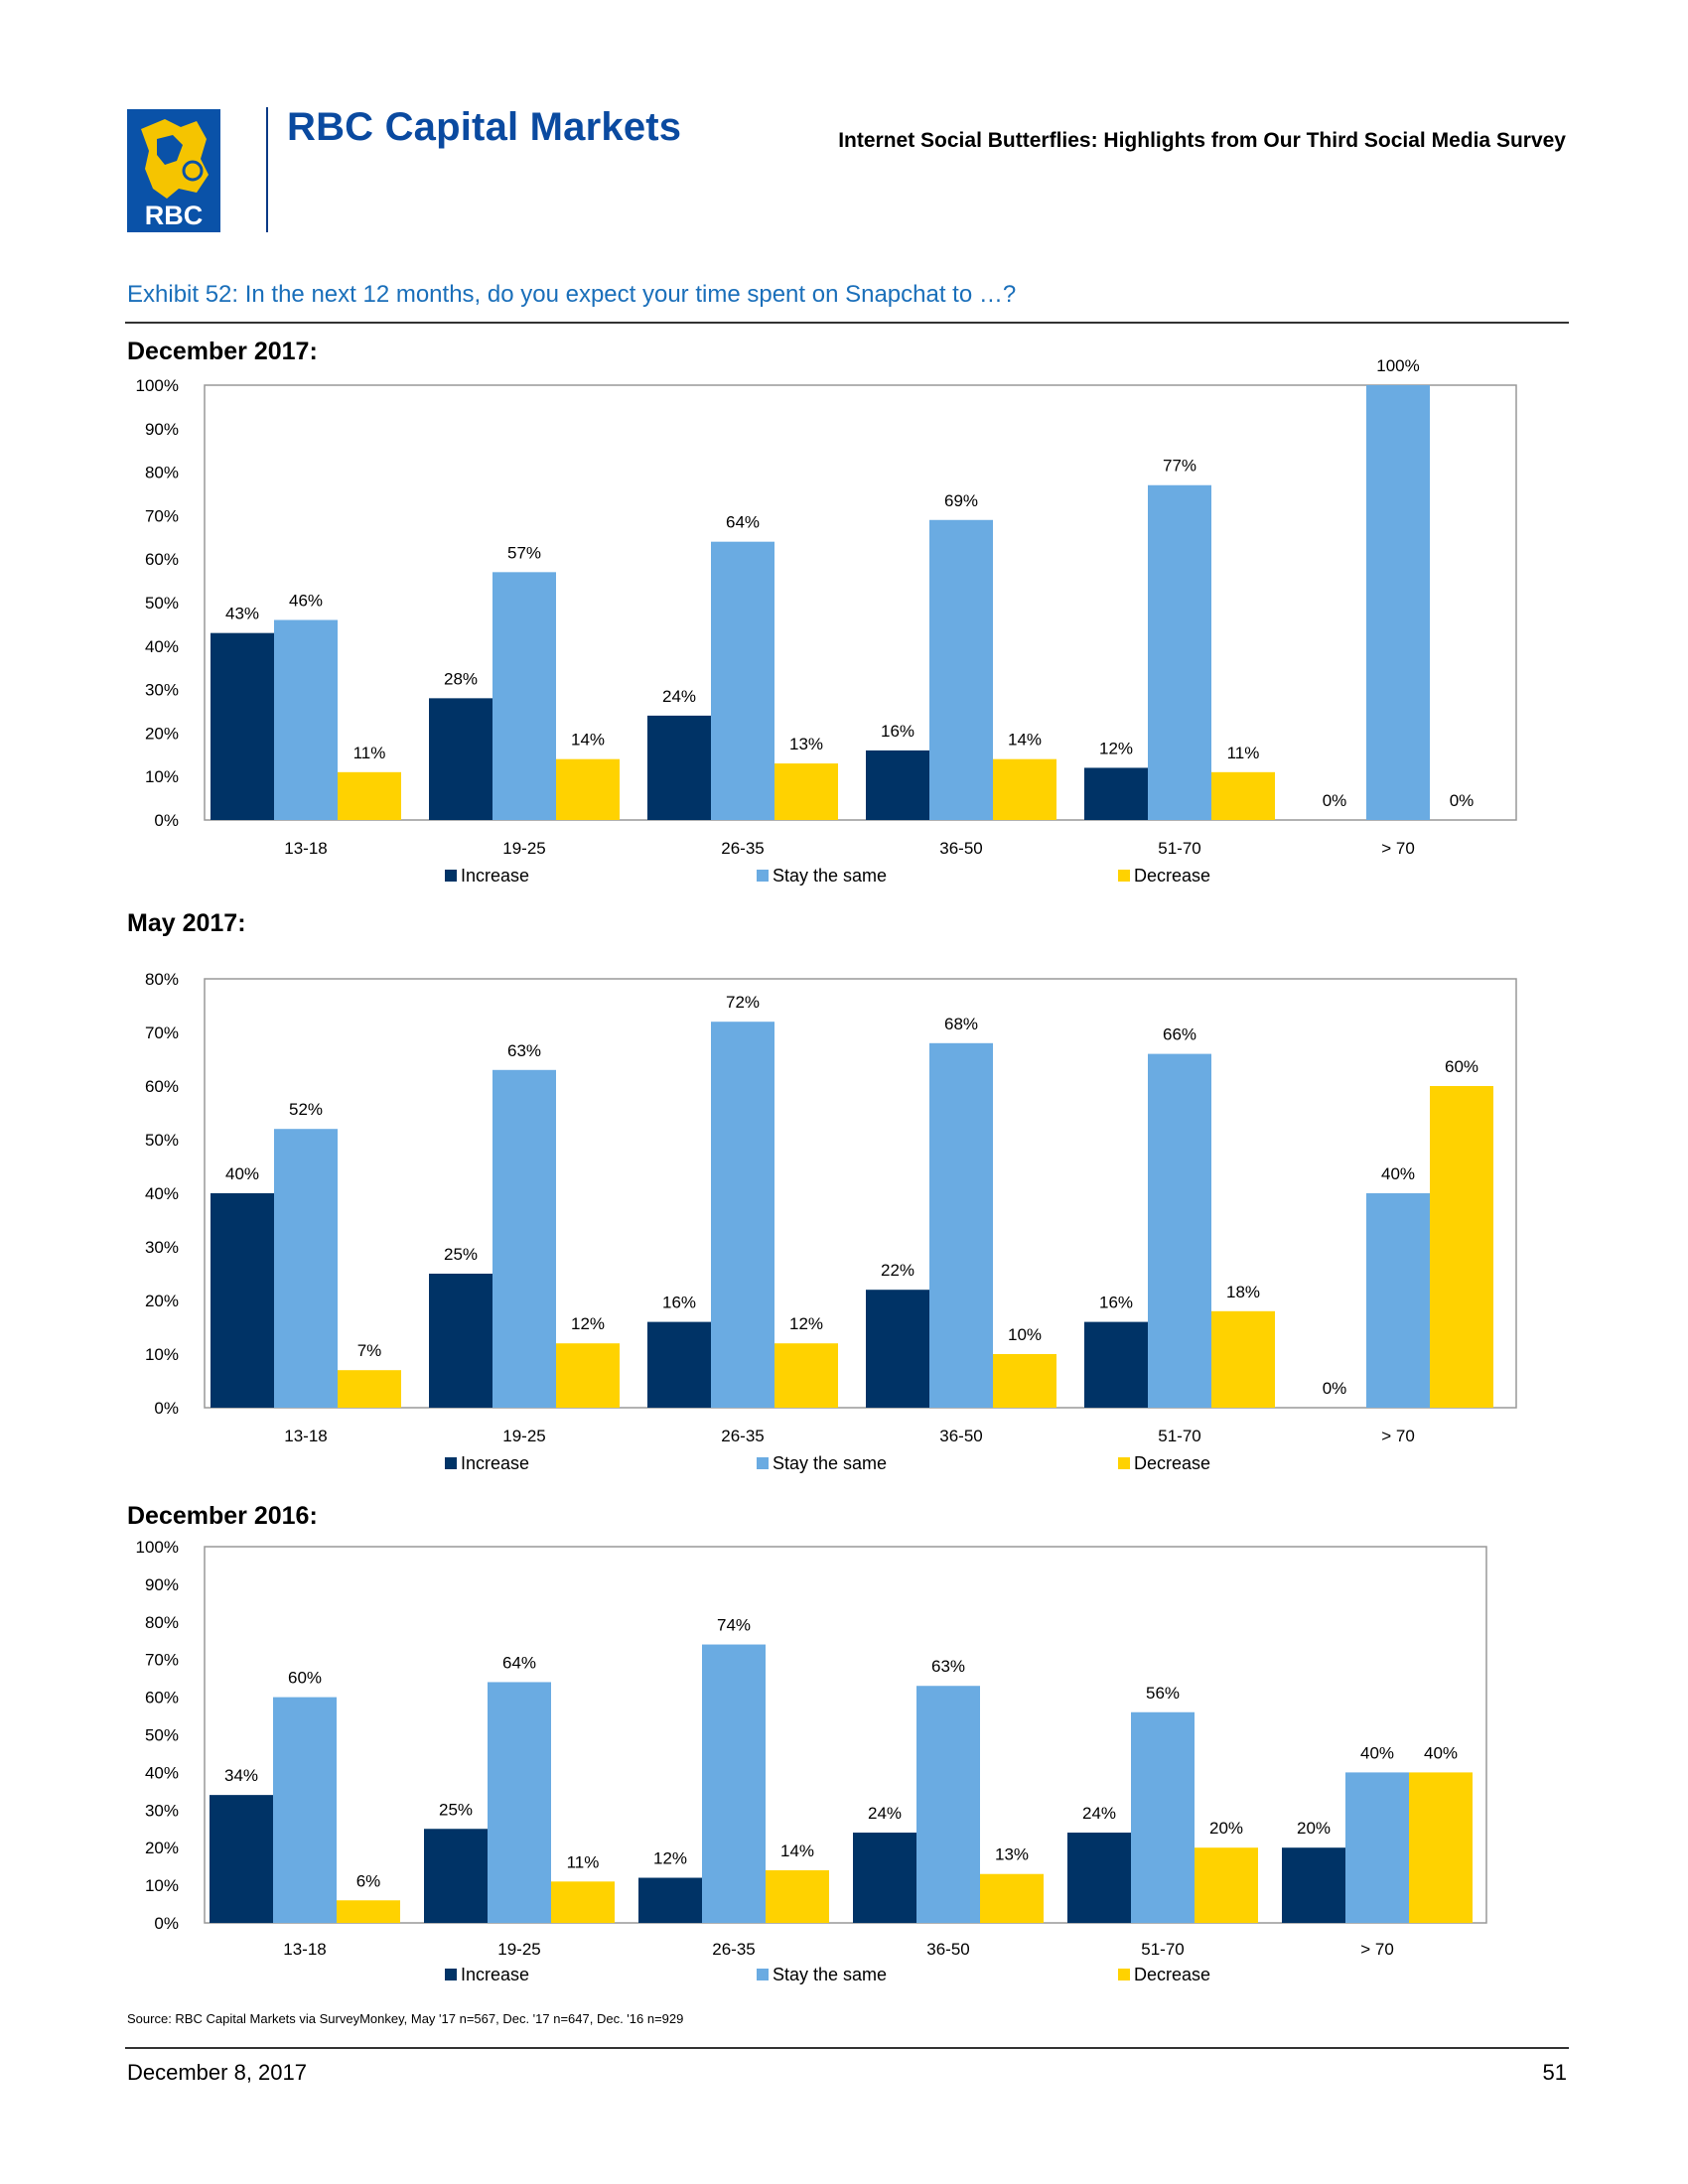  Describe the element at coordinates (960, 848) in the screenshot. I see `category-label: 36-50` at that location.